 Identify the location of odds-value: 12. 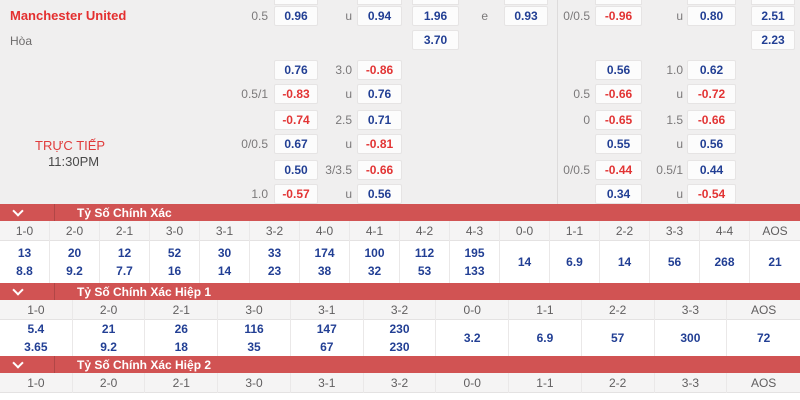
(124, 253).